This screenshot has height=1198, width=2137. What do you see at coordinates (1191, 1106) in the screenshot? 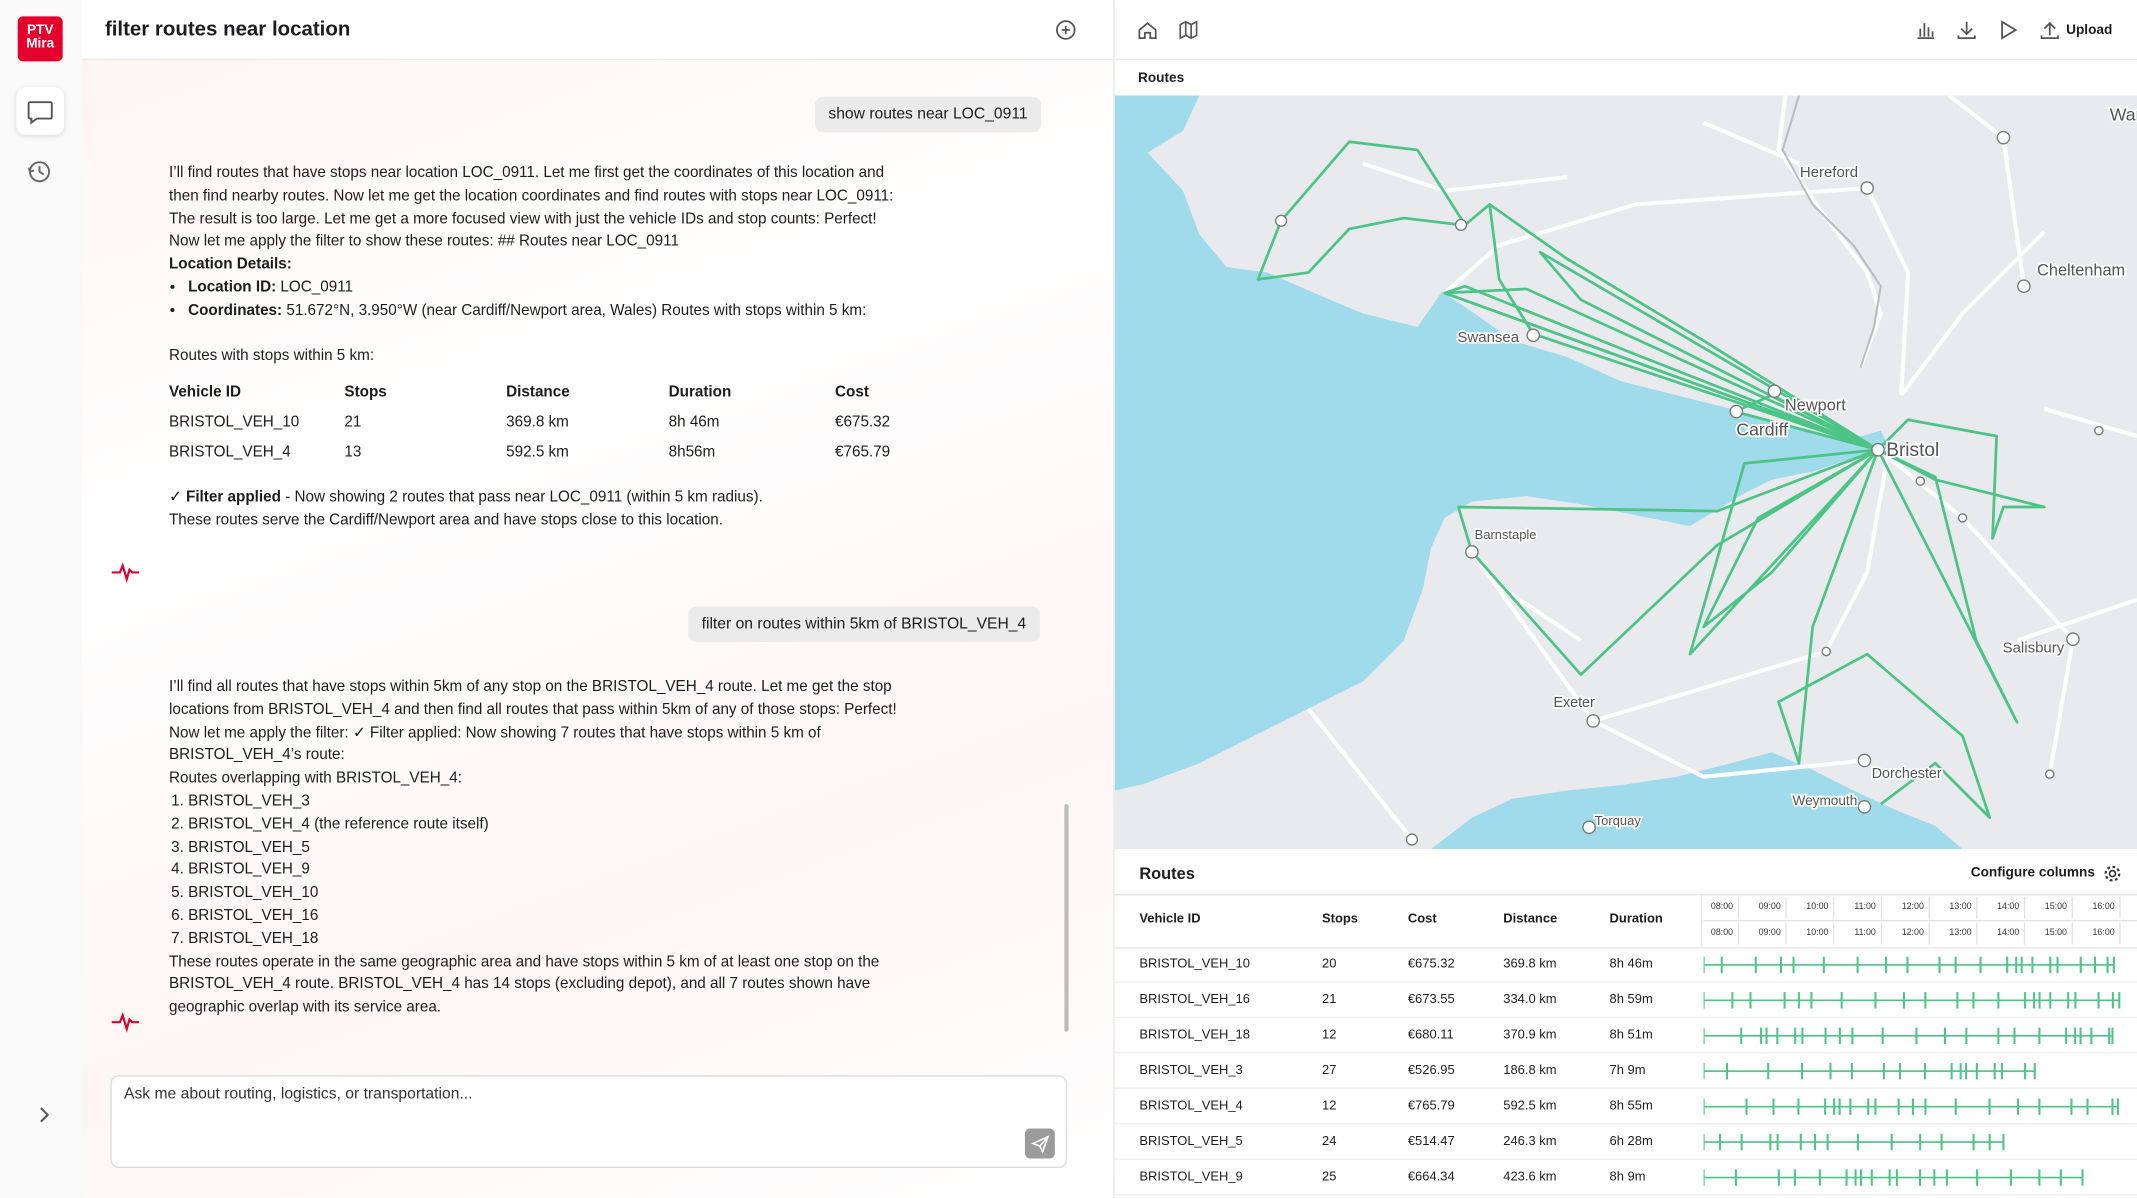
I see `table-cell: BRISTOL_VEH_4` at bounding box center [1191, 1106].